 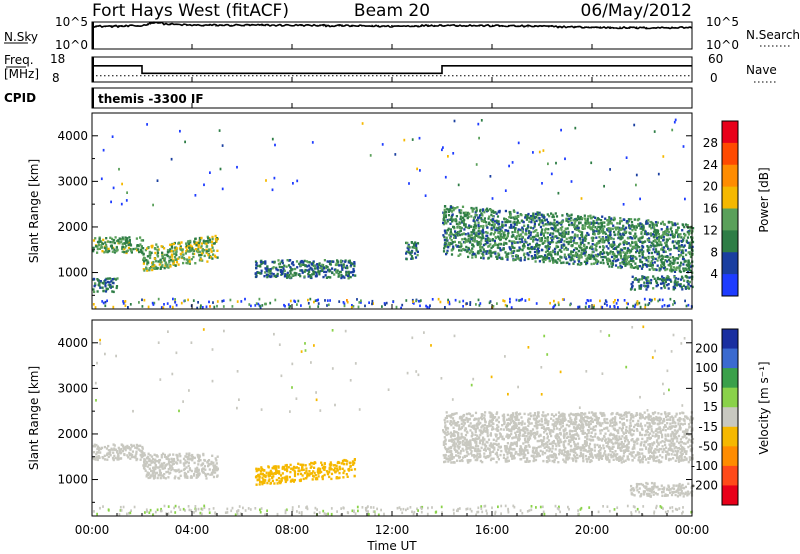 What do you see at coordinates (730, 241) in the screenshot?
I see `power-colorbar-segment` at bounding box center [730, 241].